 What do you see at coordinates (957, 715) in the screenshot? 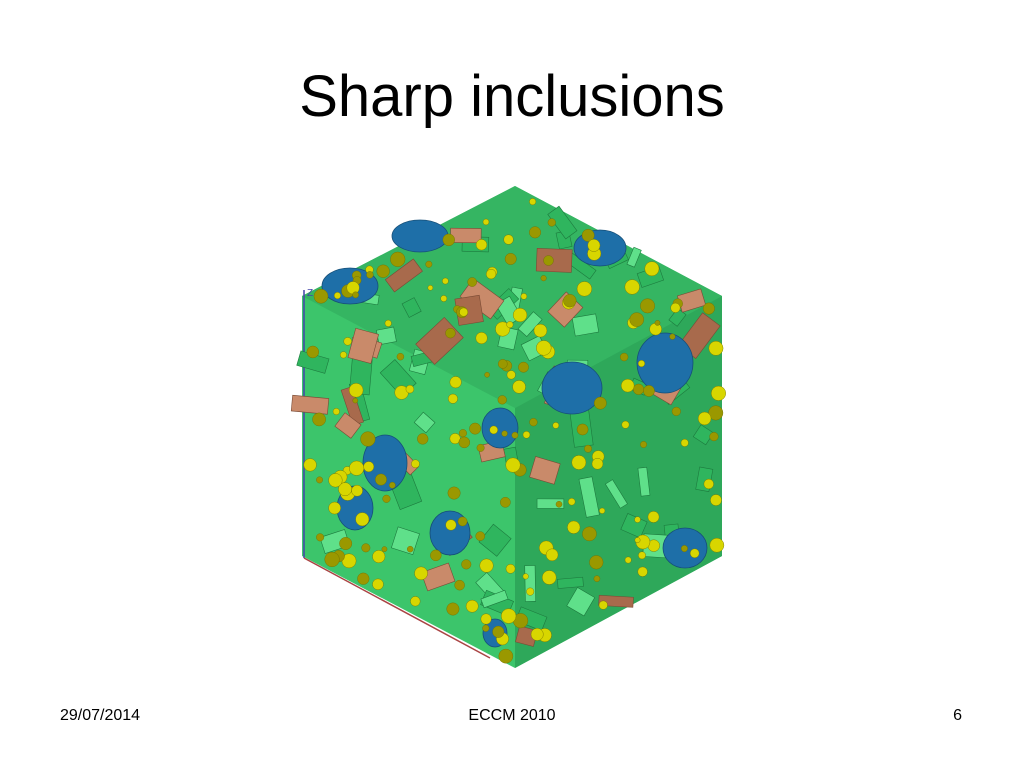
I see `footer-page-number: 6` at bounding box center [957, 715].